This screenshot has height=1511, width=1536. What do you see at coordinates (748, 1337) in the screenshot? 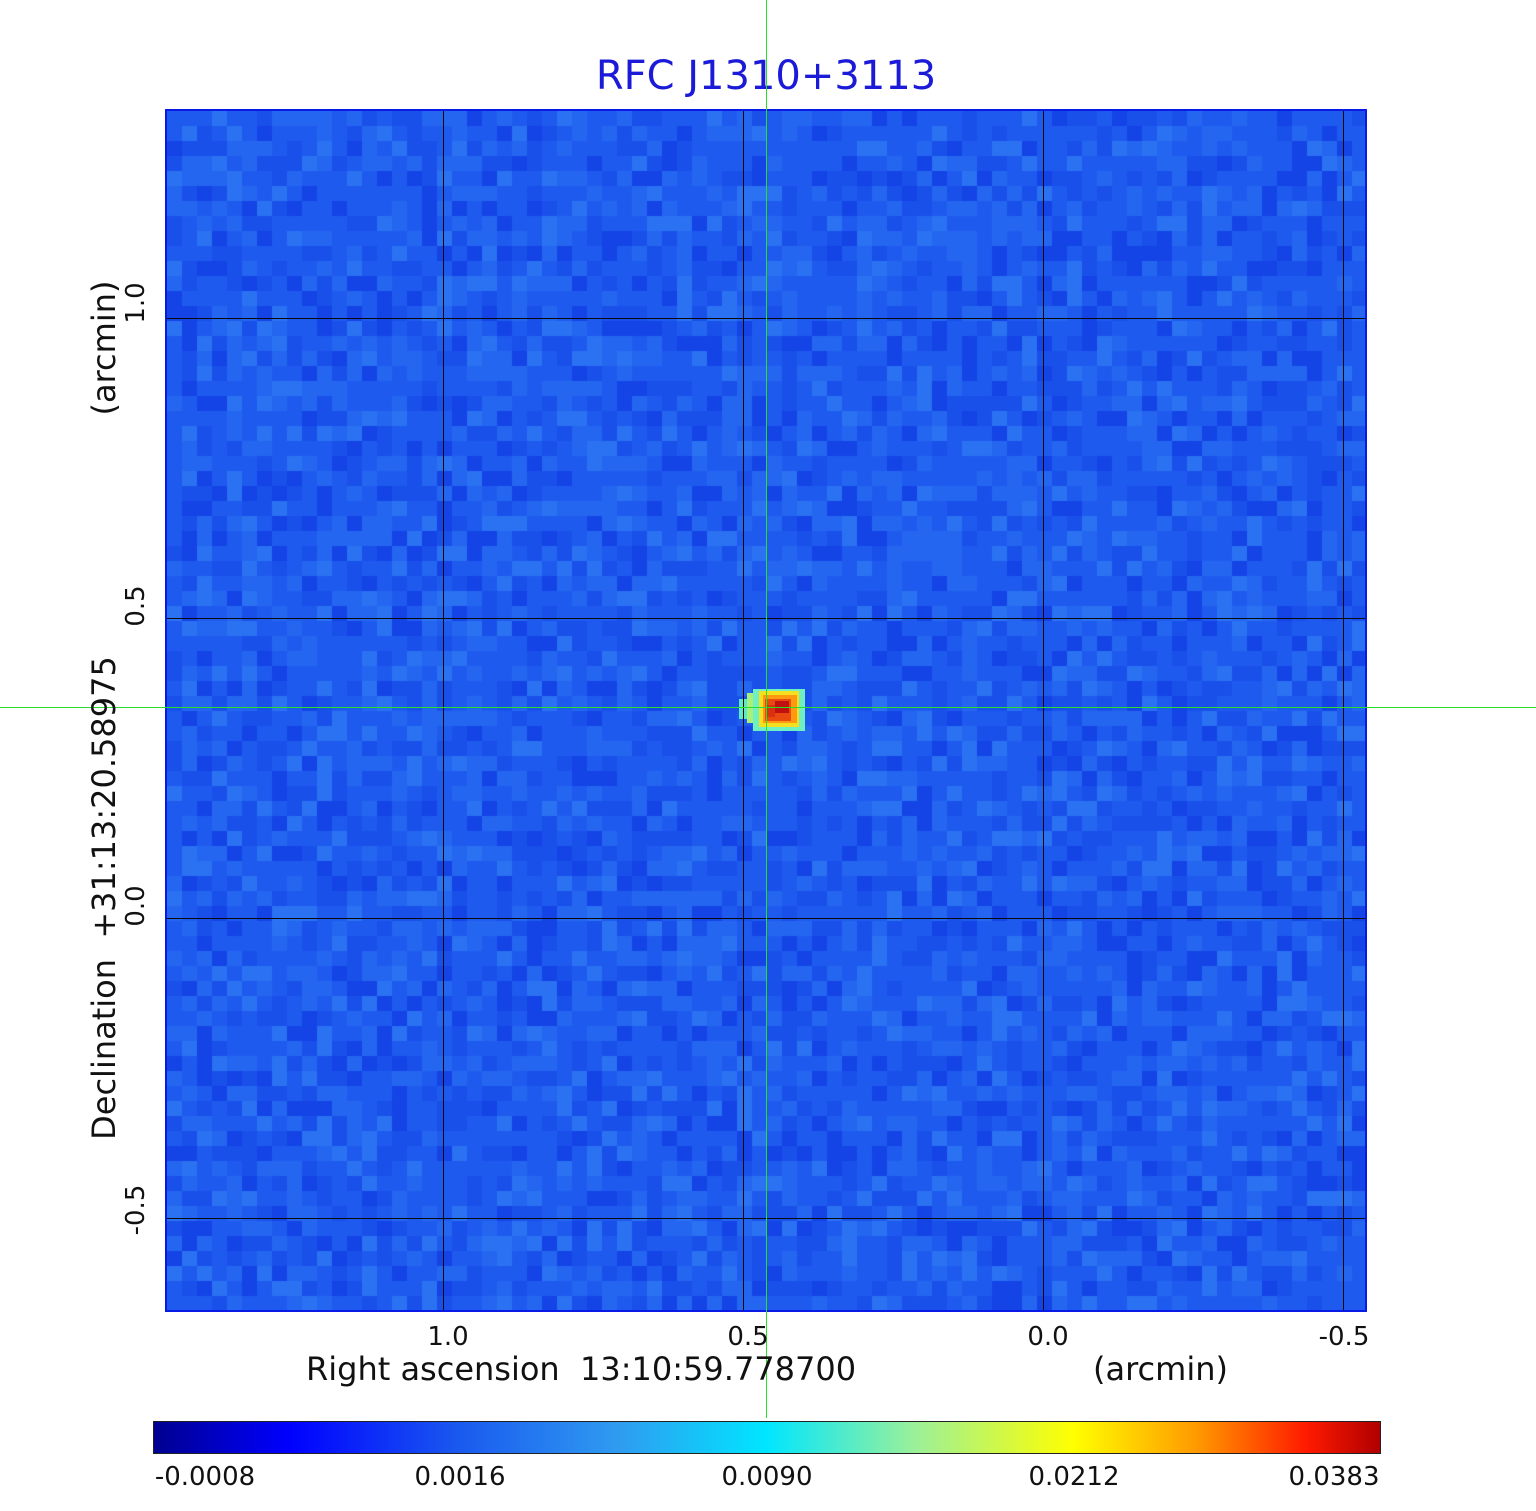
I see `x-tick-label: 0.5` at bounding box center [748, 1337].